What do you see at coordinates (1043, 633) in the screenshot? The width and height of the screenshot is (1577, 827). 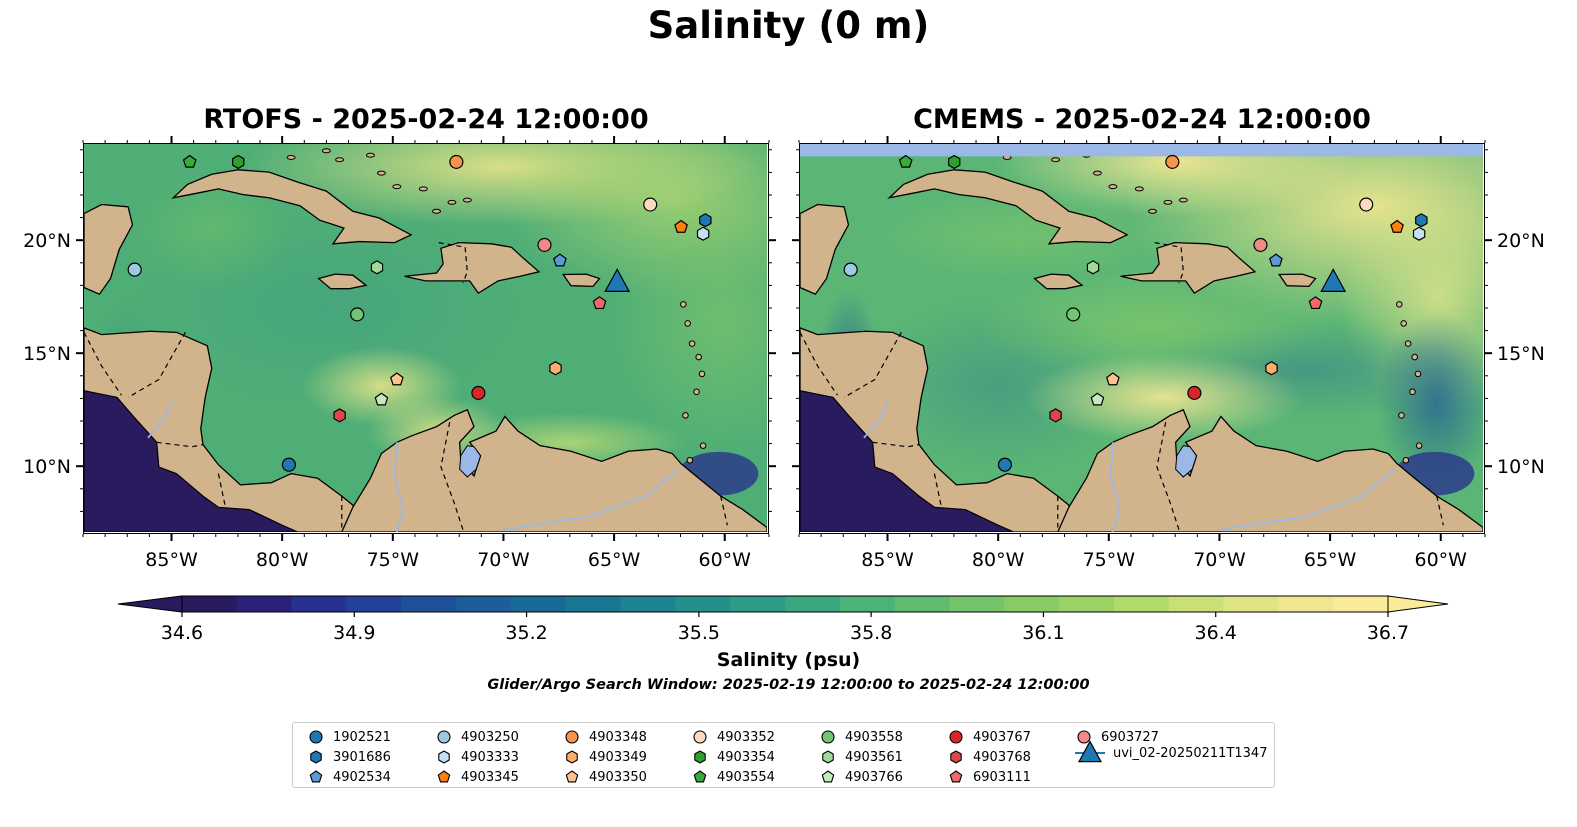 I see `colorbar-tick-label: 36.1` at bounding box center [1043, 633].